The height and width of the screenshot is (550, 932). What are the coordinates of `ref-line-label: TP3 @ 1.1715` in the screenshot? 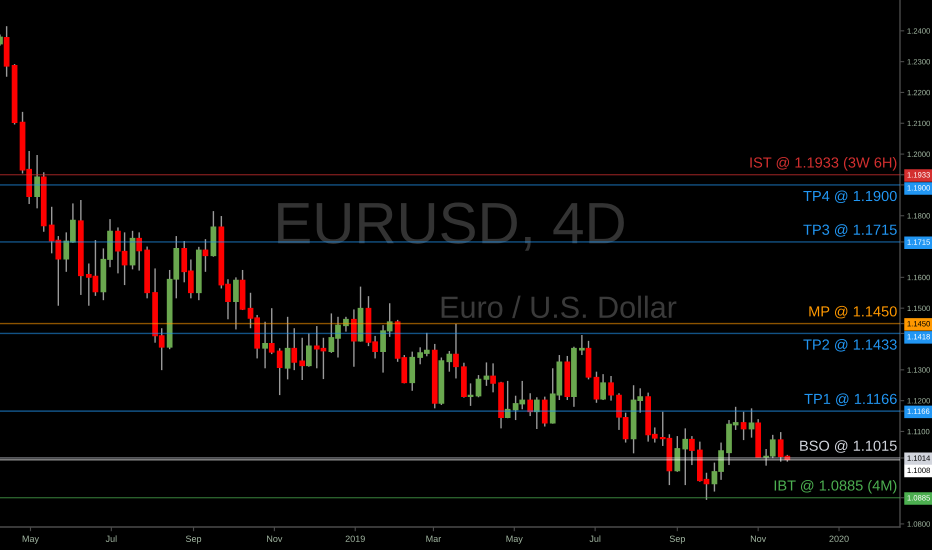 It's located at (850, 230).